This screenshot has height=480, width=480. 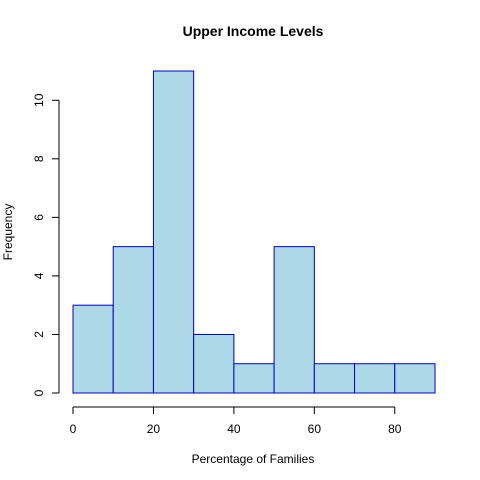 I want to click on chart-title: Upper Income Levels, so click(x=253, y=31).